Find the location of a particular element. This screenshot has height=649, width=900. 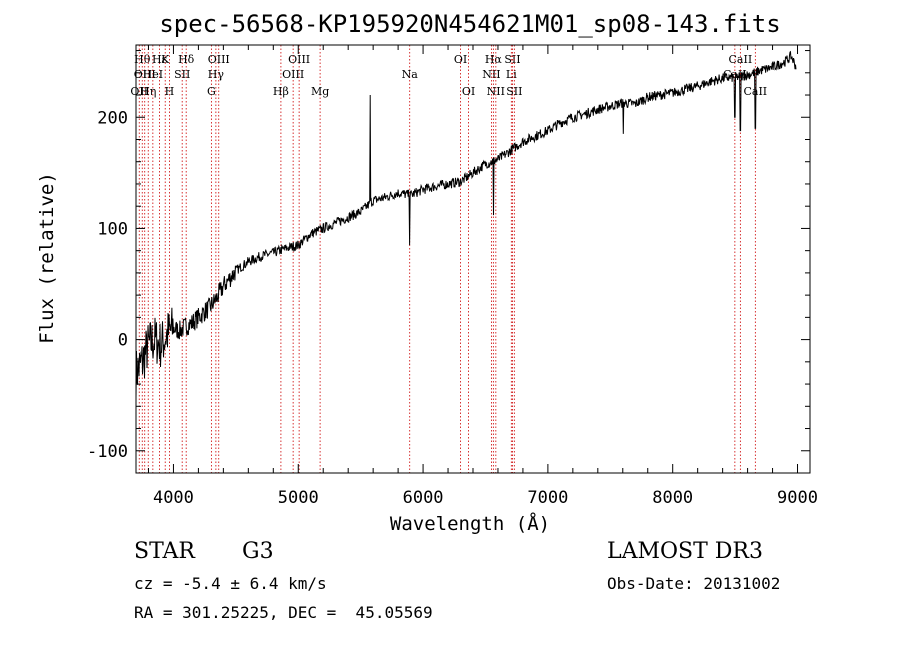

object-subclass: G3 is located at coordinates (258, 551).